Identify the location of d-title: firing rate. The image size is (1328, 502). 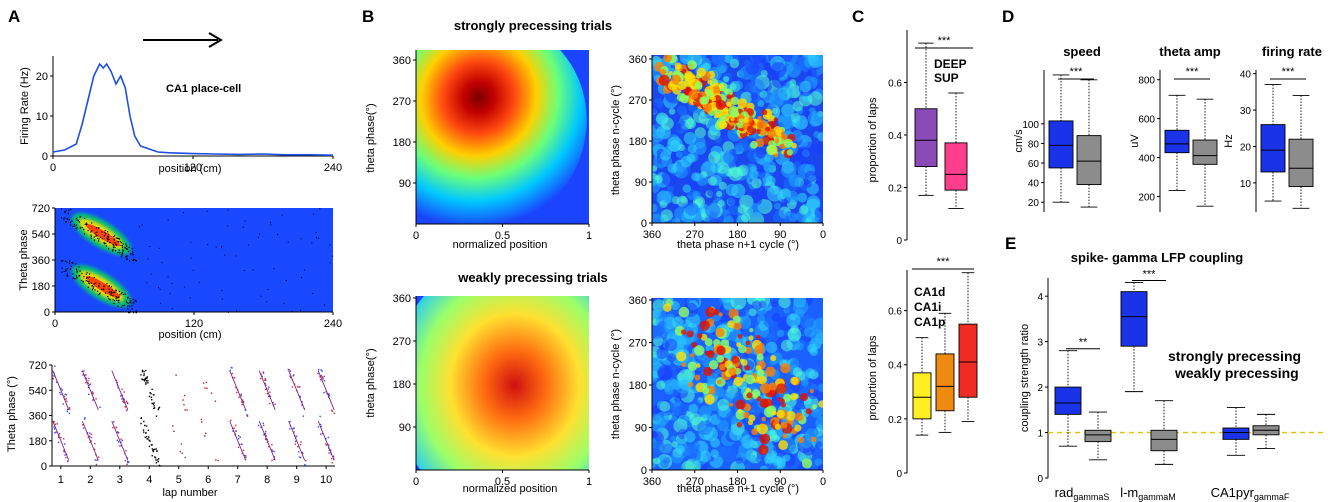
(1292, 51).